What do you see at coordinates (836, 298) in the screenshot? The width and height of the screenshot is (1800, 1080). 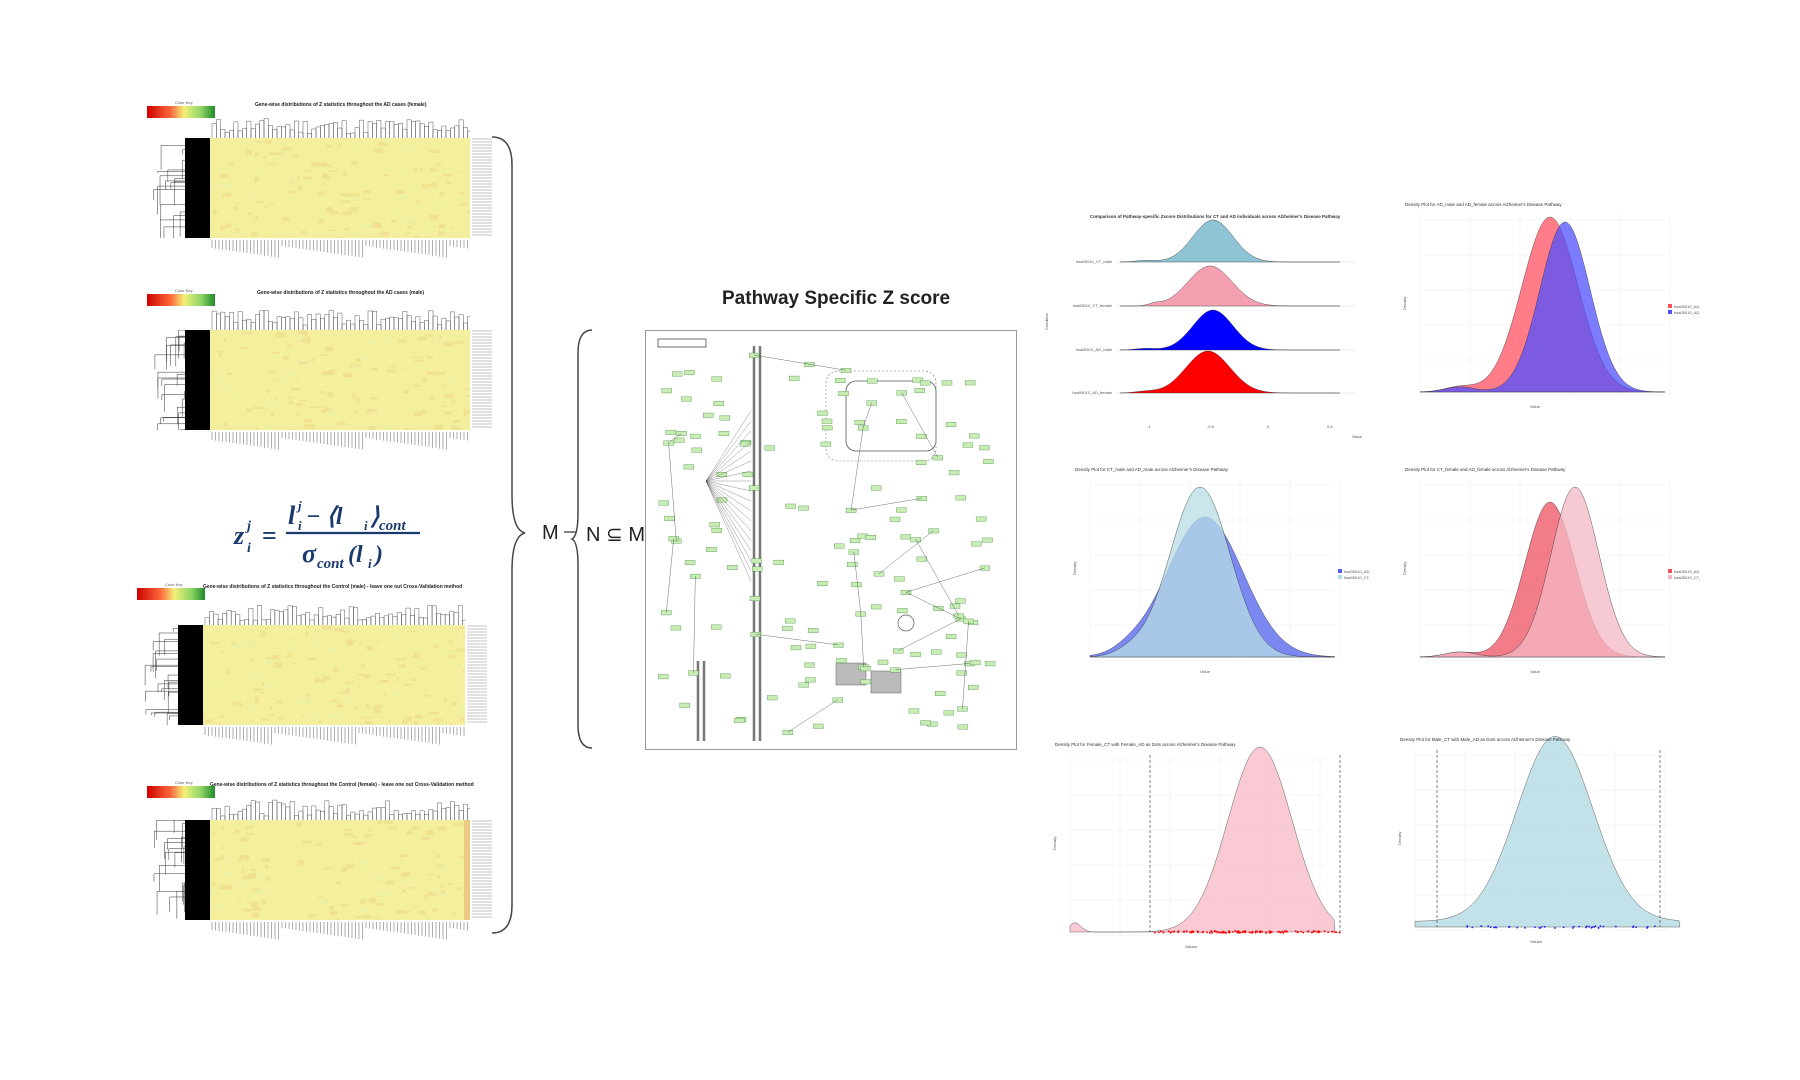 I see `pathway-title: Pathway Specific Z score` at bounding box center [836, 298].